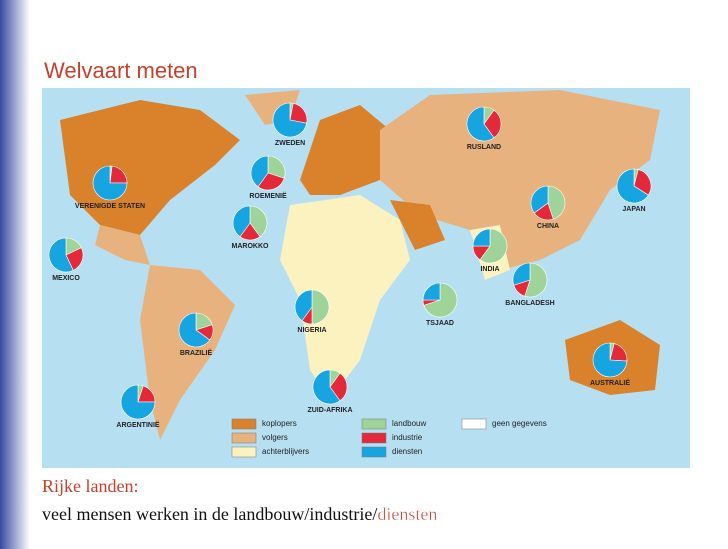 This screenshot has height=549, width=728. What do you see at coordinates (138, 425) in the screenshot?
I see `country-label: ARGENTINIË` at bounding box center [138, 425].